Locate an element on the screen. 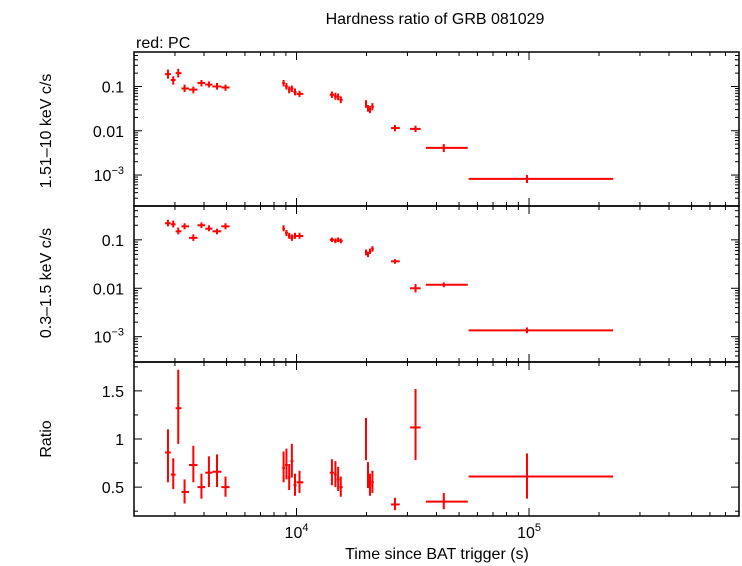  y-axis-label-hard: 1.51–10 keV c/s is located at coordinates (46, 131).